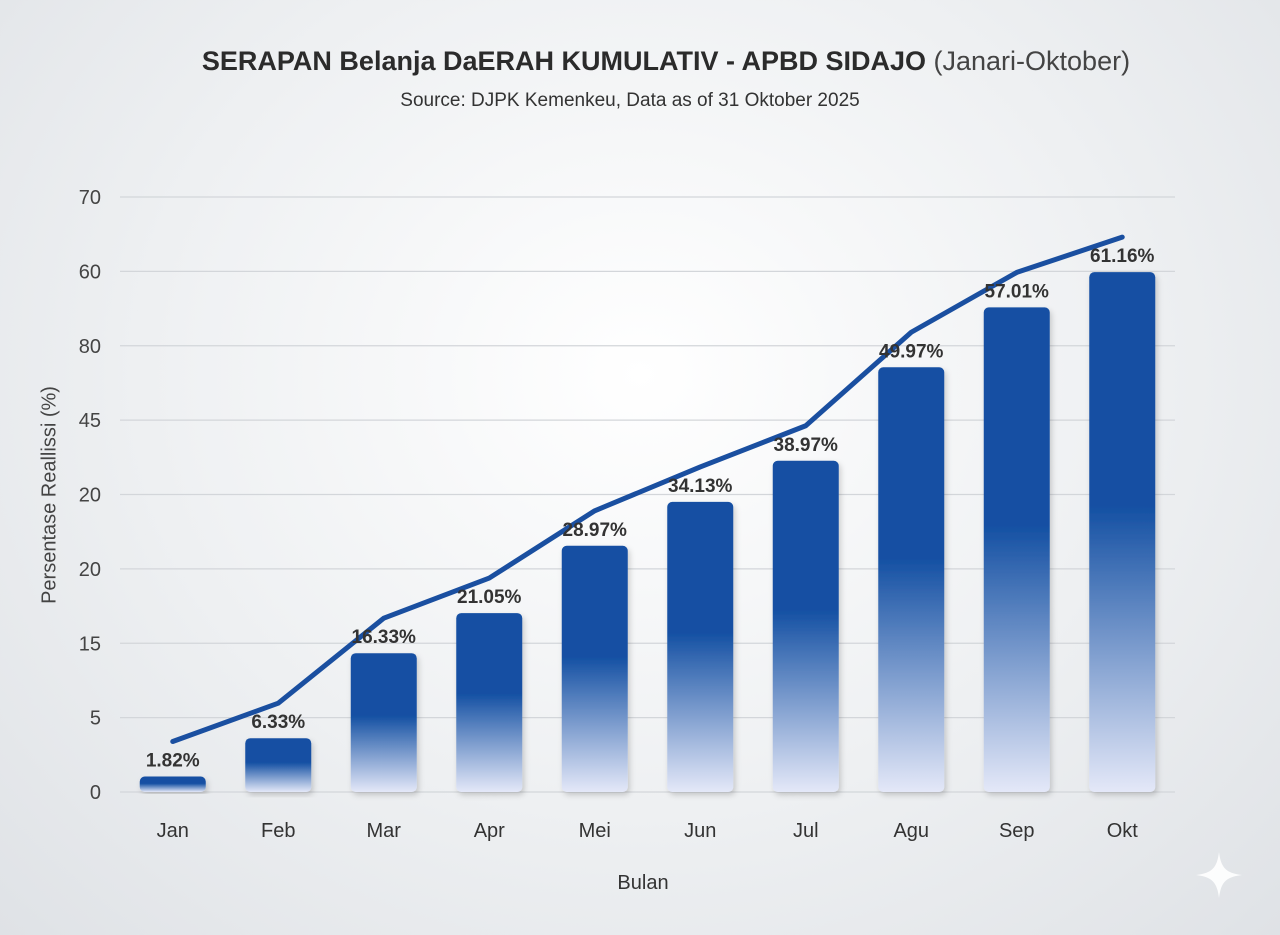 This screenshot has height=935, width=1280. Describe the element at coordinates (911, 351) in the screenshot. I see `data-label: 49.97%` at that location.